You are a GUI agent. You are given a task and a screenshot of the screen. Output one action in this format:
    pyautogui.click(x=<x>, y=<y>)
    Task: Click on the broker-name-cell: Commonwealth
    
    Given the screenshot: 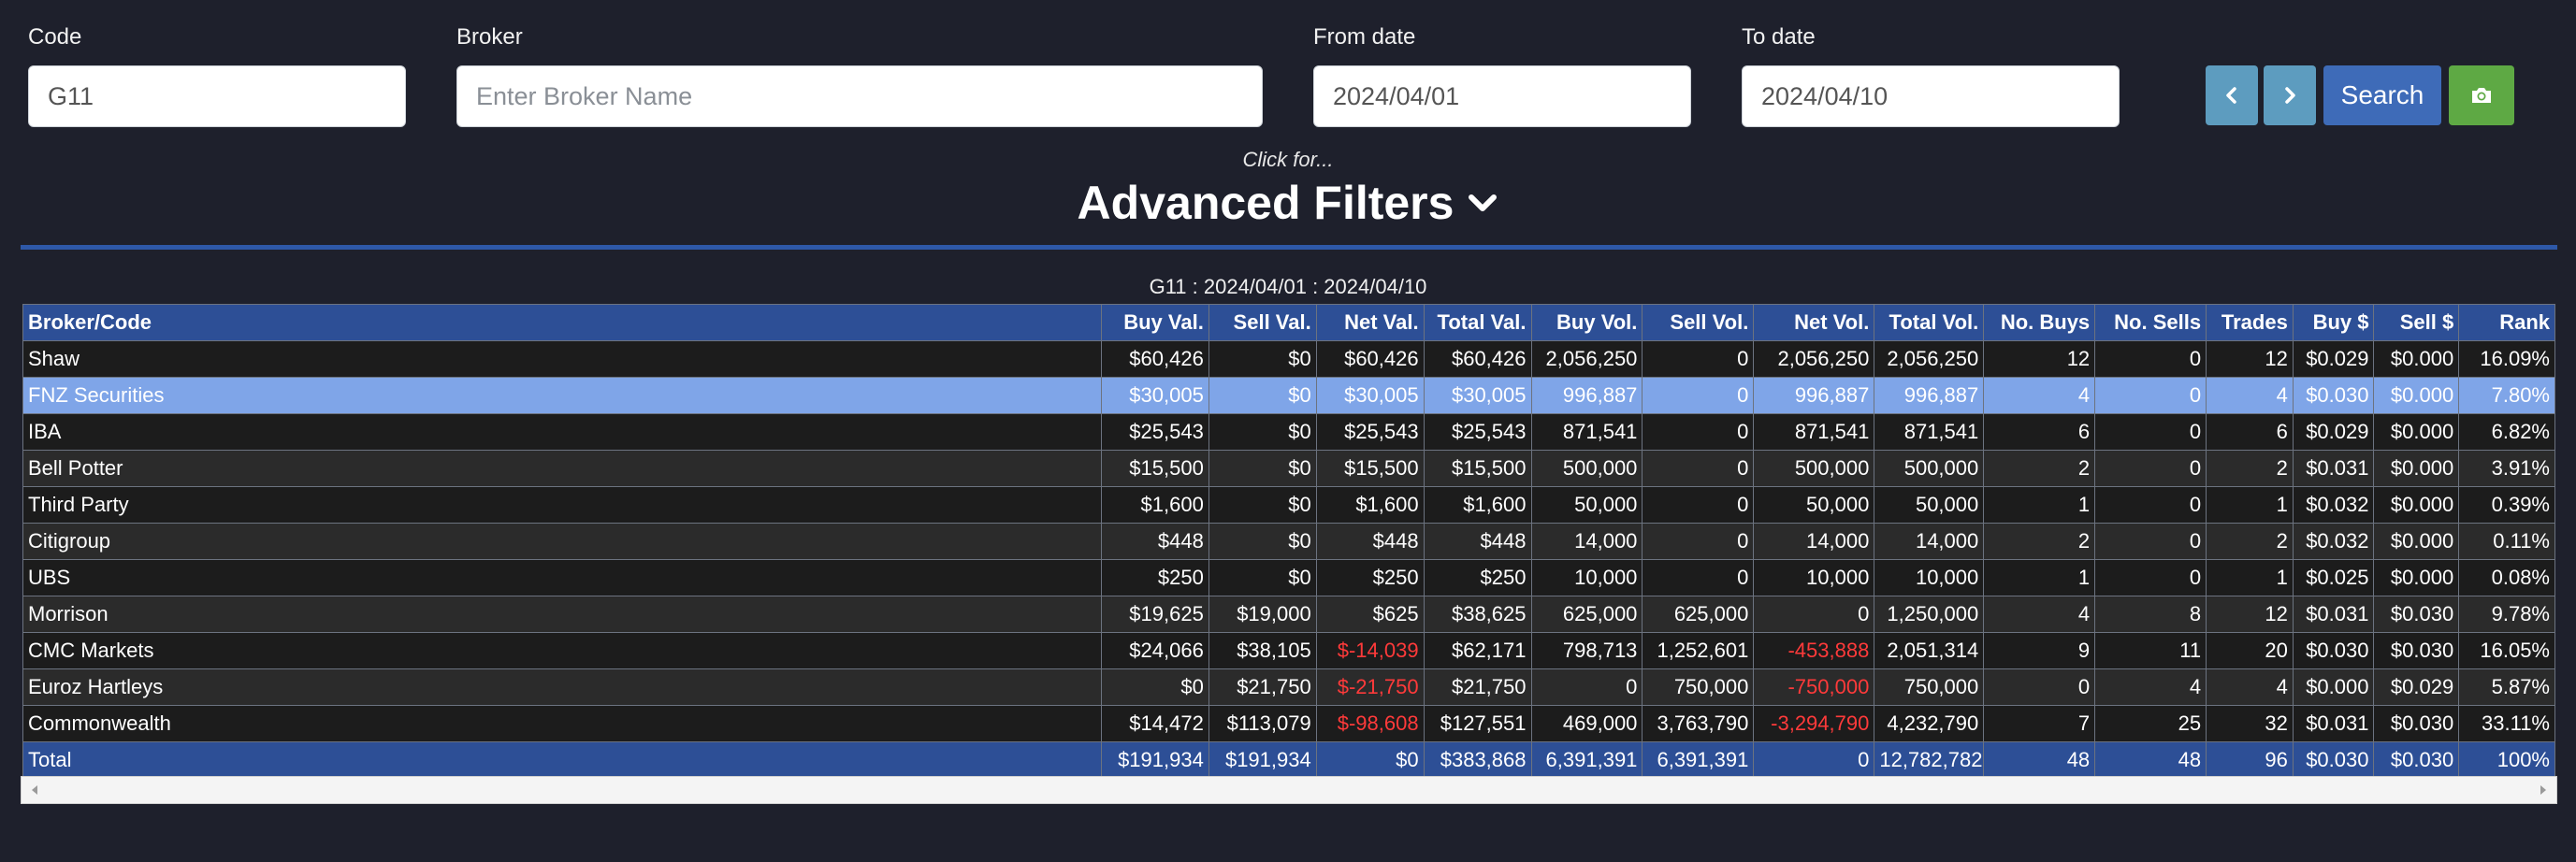 What is the action you would take?
    pyautogui.click(x=562, y=724)
    